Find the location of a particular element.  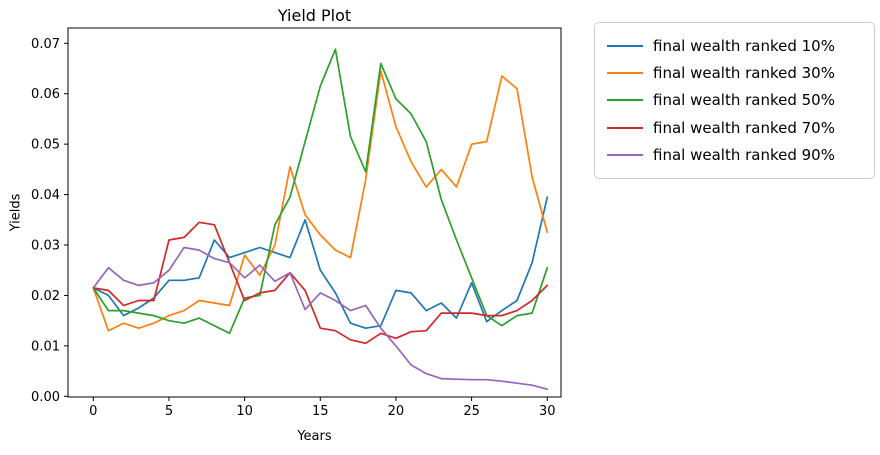

x-tick-label: 10 is located at coordinates (244, 411).